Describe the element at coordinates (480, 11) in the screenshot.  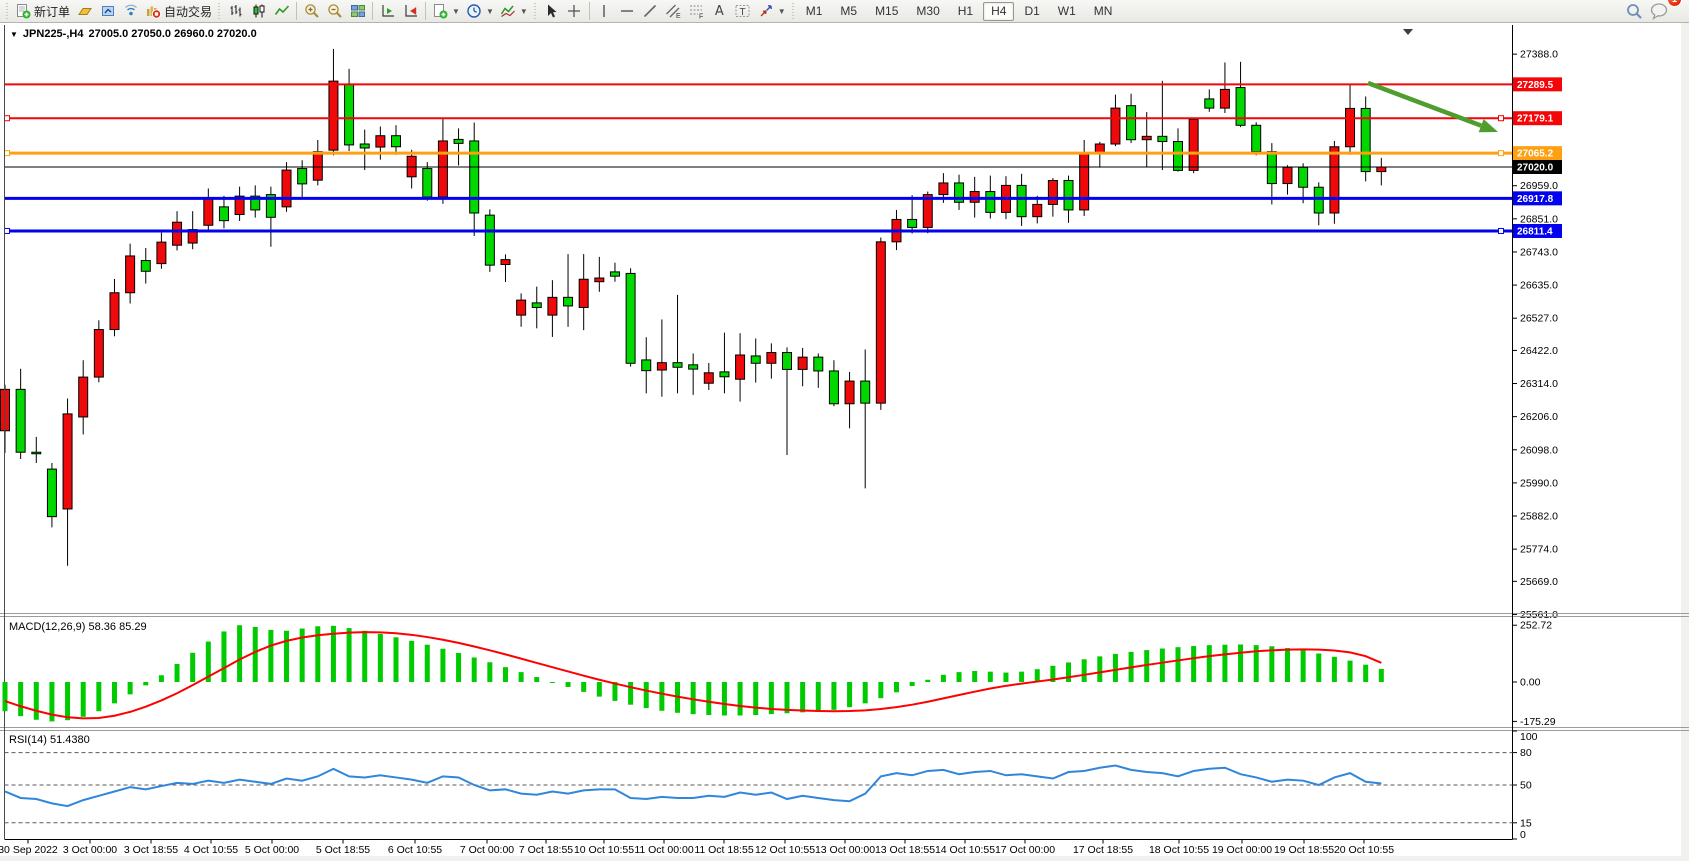
I see `period-button: ▼` at that location.